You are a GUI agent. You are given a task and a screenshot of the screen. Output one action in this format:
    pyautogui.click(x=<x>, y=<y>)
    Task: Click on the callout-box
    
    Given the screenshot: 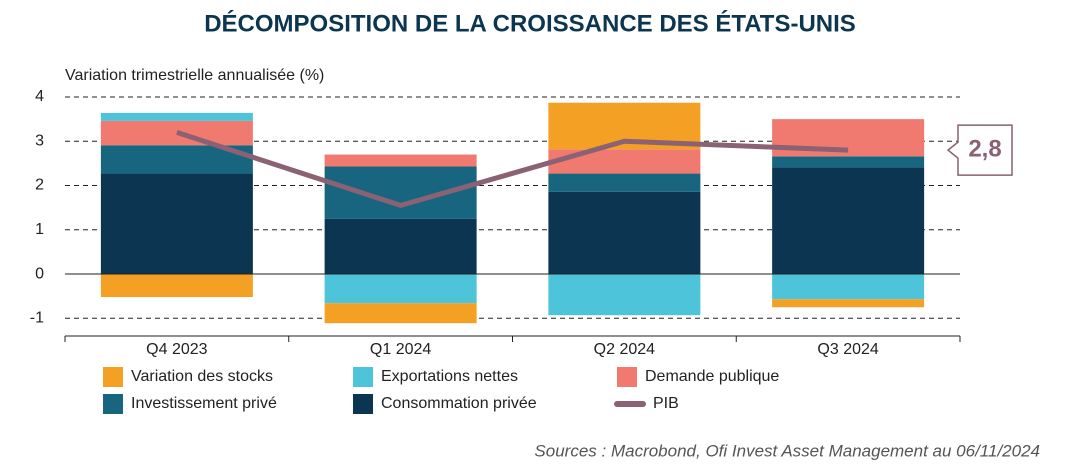 What is the action you would take?
    pyautogui.click(x=979, y=150)
    